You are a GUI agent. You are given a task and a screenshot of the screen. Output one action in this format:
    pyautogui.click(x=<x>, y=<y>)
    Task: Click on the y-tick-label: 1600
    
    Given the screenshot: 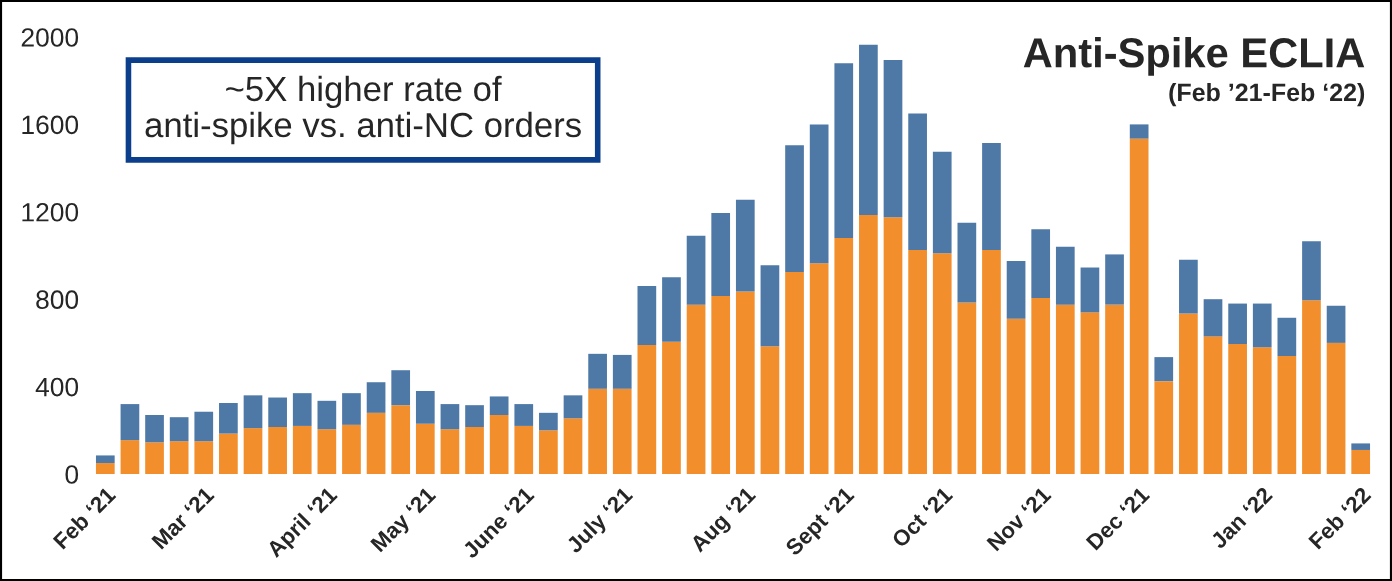 What is the action you would take?
    pyautogui.click(x=50, y=125)
    